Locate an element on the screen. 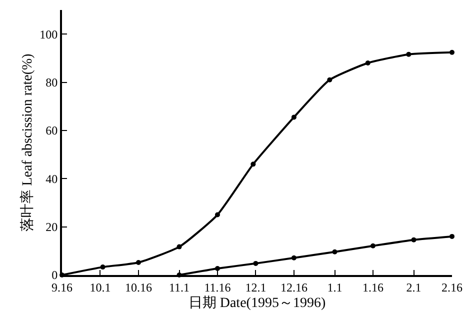  x-tick-label: 10.1 is located at coordinates (100, 287).